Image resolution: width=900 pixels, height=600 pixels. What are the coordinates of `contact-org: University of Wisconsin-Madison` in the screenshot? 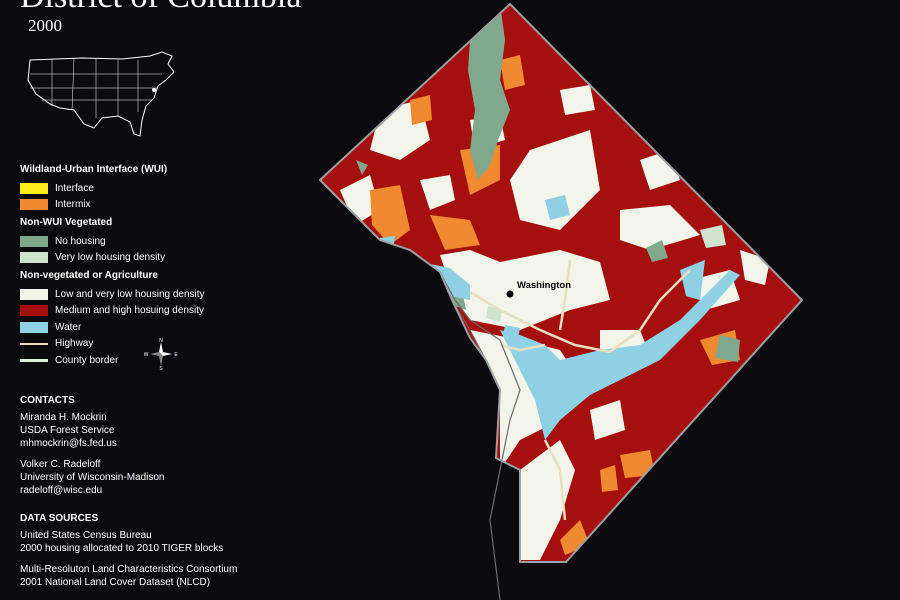 It's located at (92, 477).